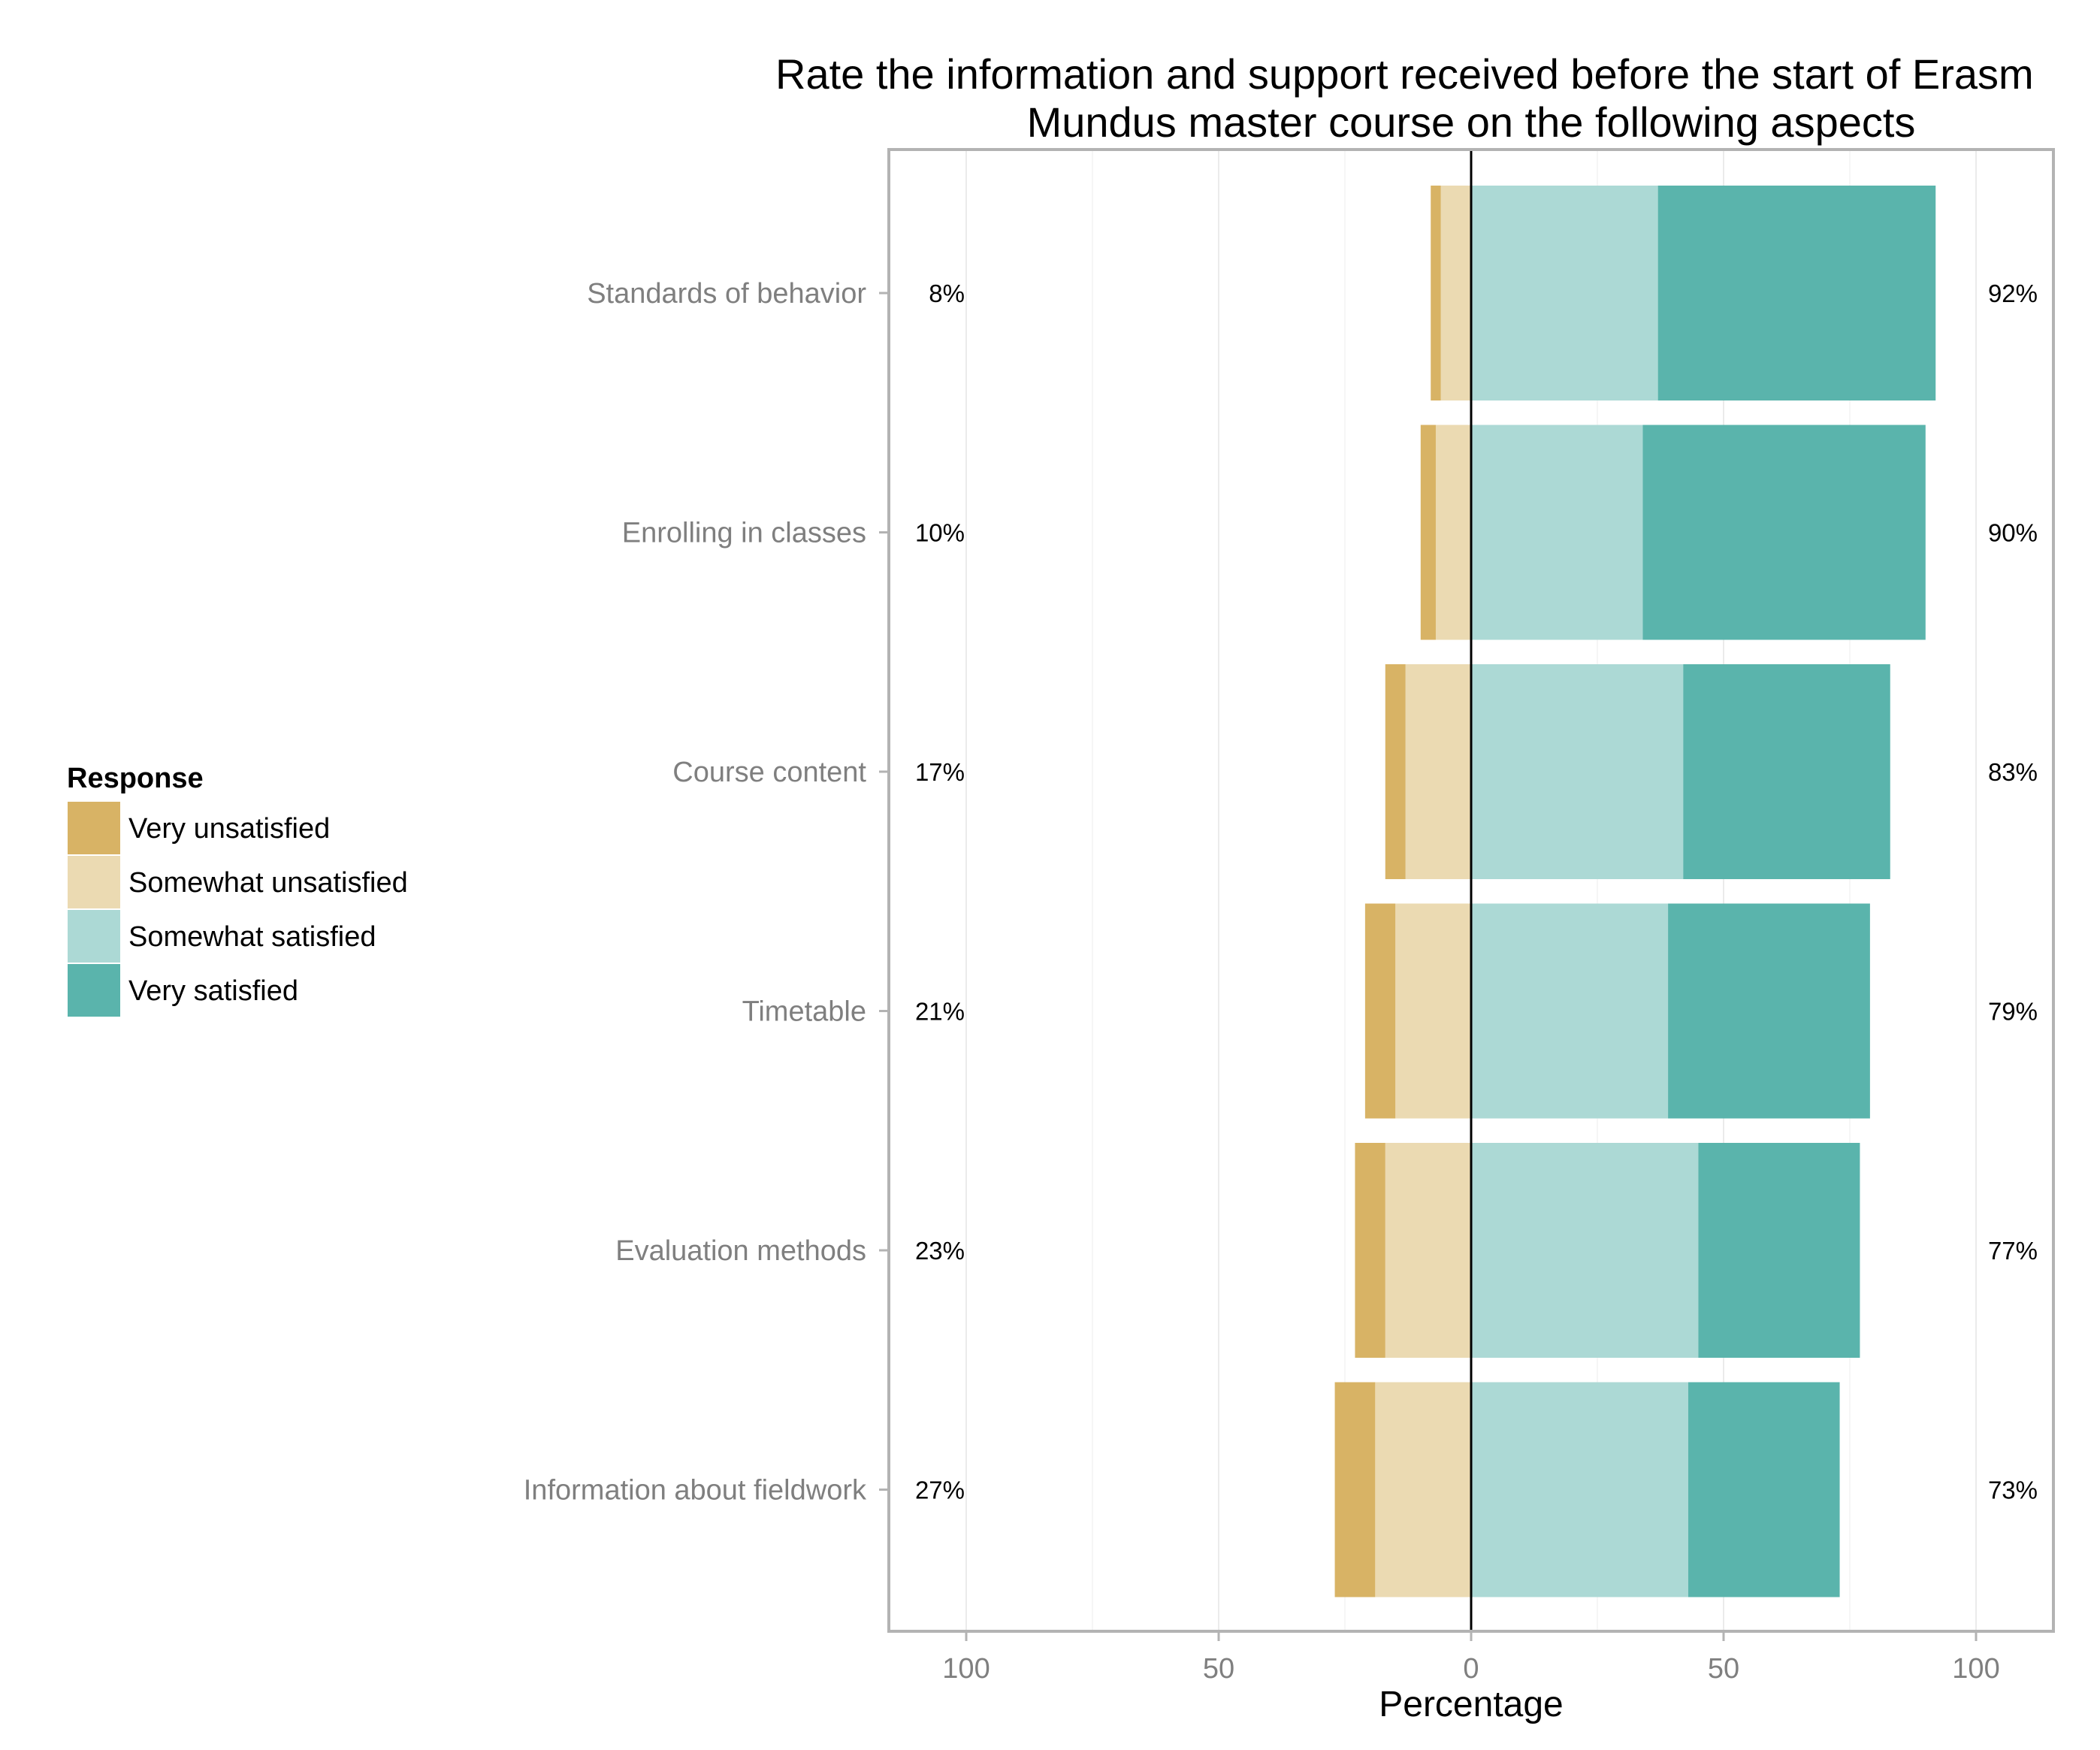 This screenshot has width=2100, height=1750. I want to click on x-tick-label-2: 50, so click(1218, 1669).